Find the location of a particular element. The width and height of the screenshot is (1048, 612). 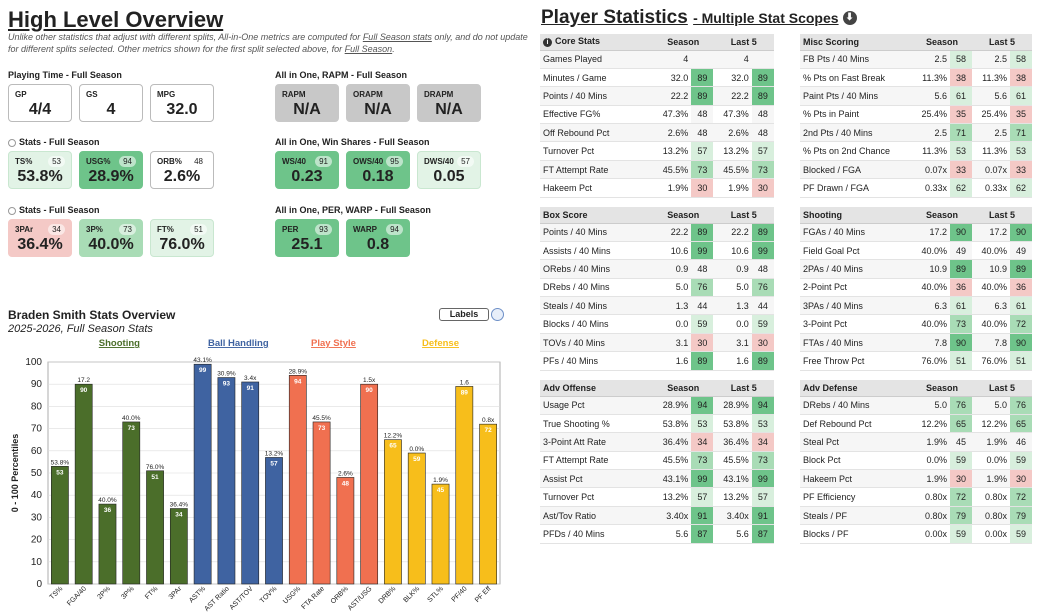

card-percentile: 94 is located at coordinates (394, 229).